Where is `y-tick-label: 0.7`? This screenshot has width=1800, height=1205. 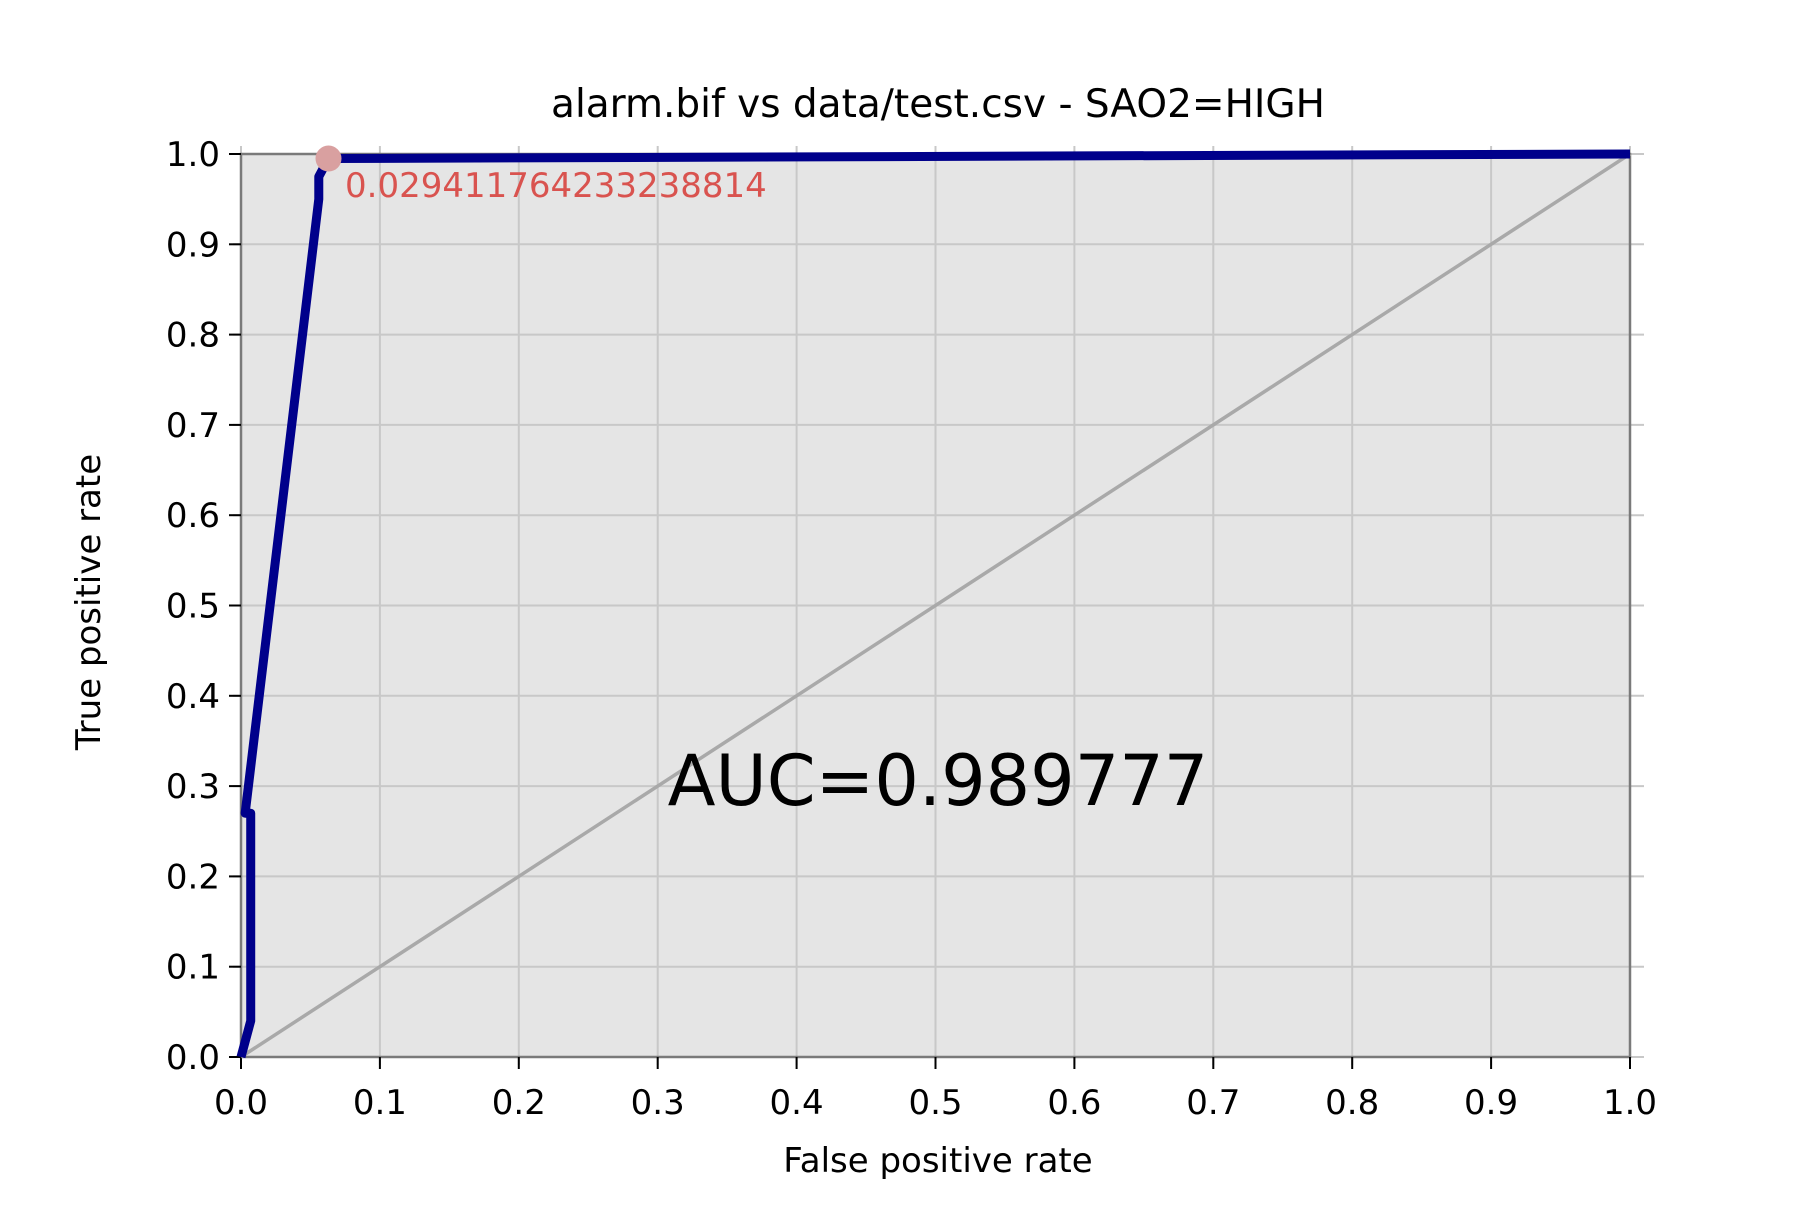 y-tick-label: 0.7 is located at coordinates (193, 426).